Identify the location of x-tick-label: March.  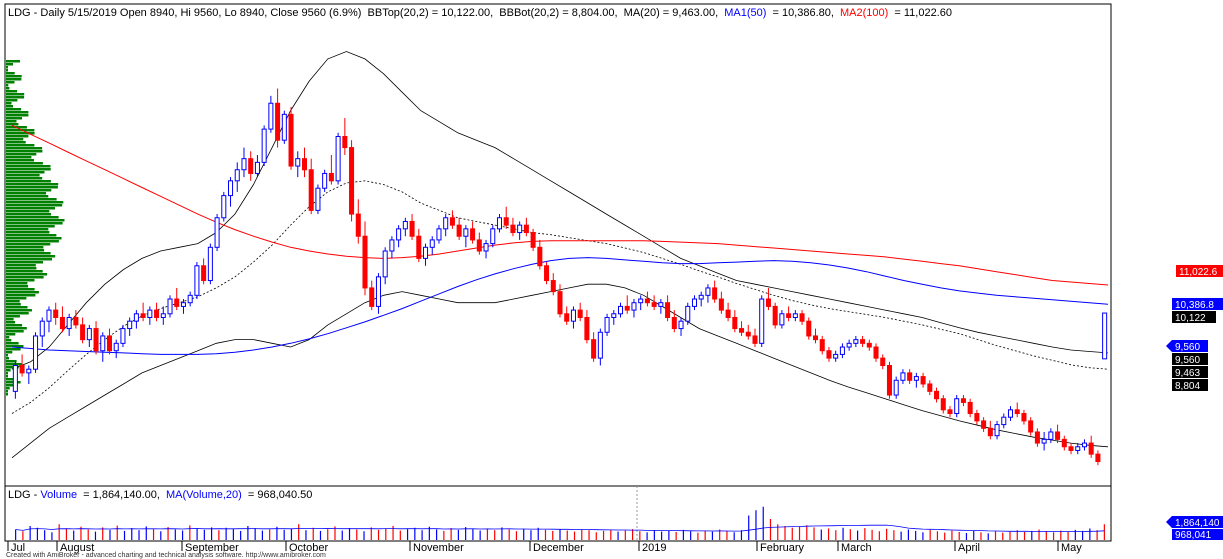
(856, 548).